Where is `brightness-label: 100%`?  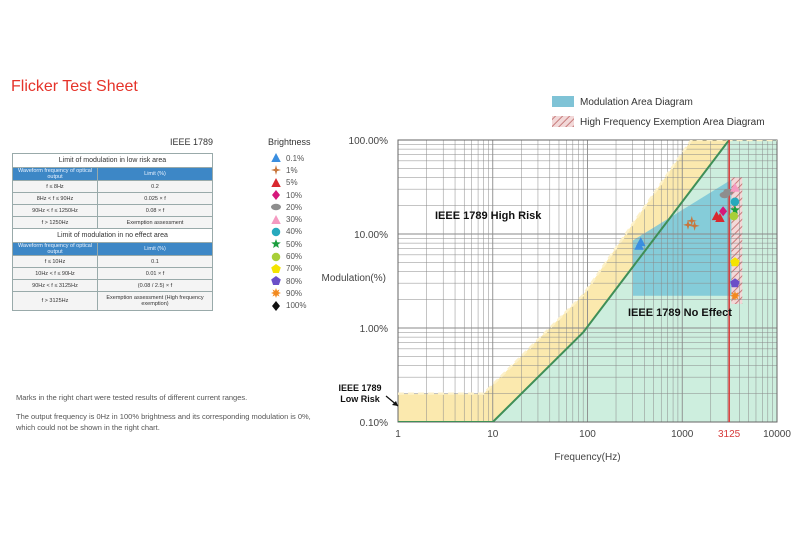
brightness-label: 100% is located at coordinates (296, 306).